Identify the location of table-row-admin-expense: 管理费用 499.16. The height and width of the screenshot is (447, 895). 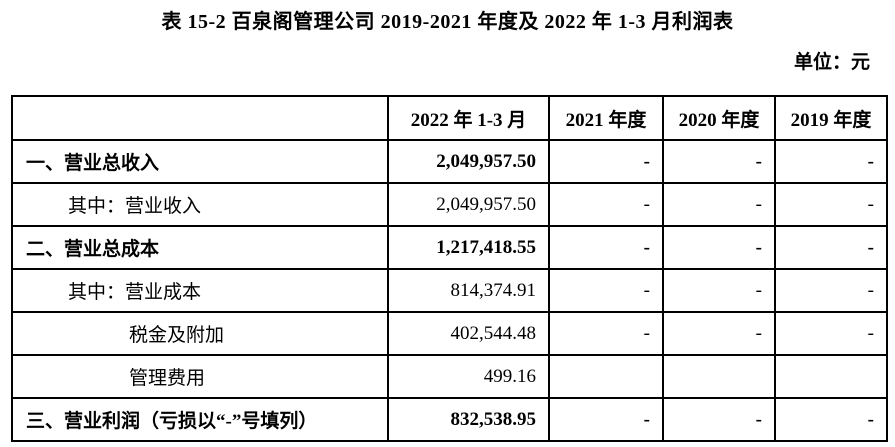
(449, 376).